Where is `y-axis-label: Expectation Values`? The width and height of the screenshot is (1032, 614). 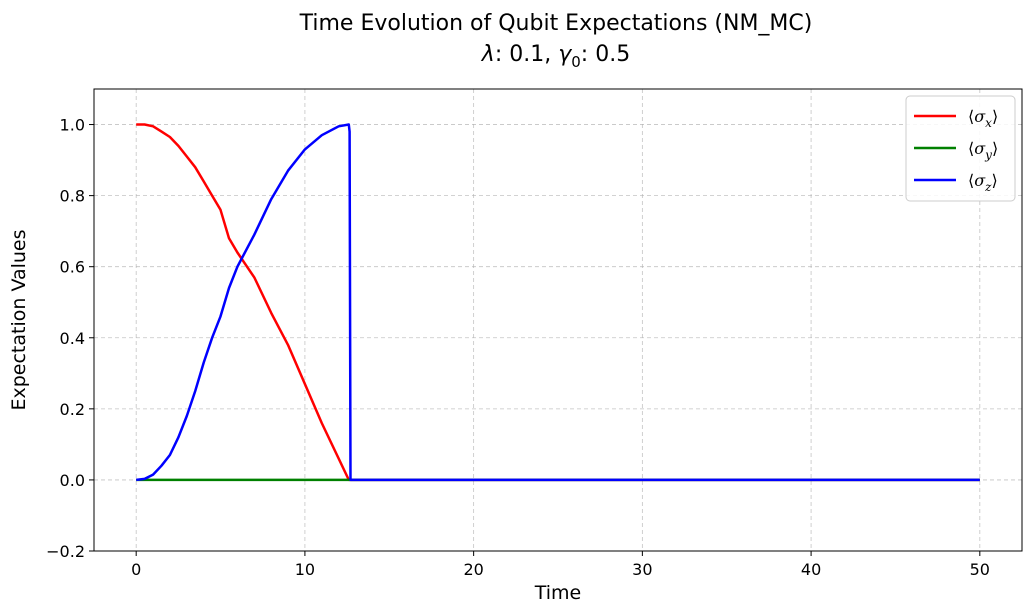 y-axis-label: Expectation Values is located at coordinates (19, 319).